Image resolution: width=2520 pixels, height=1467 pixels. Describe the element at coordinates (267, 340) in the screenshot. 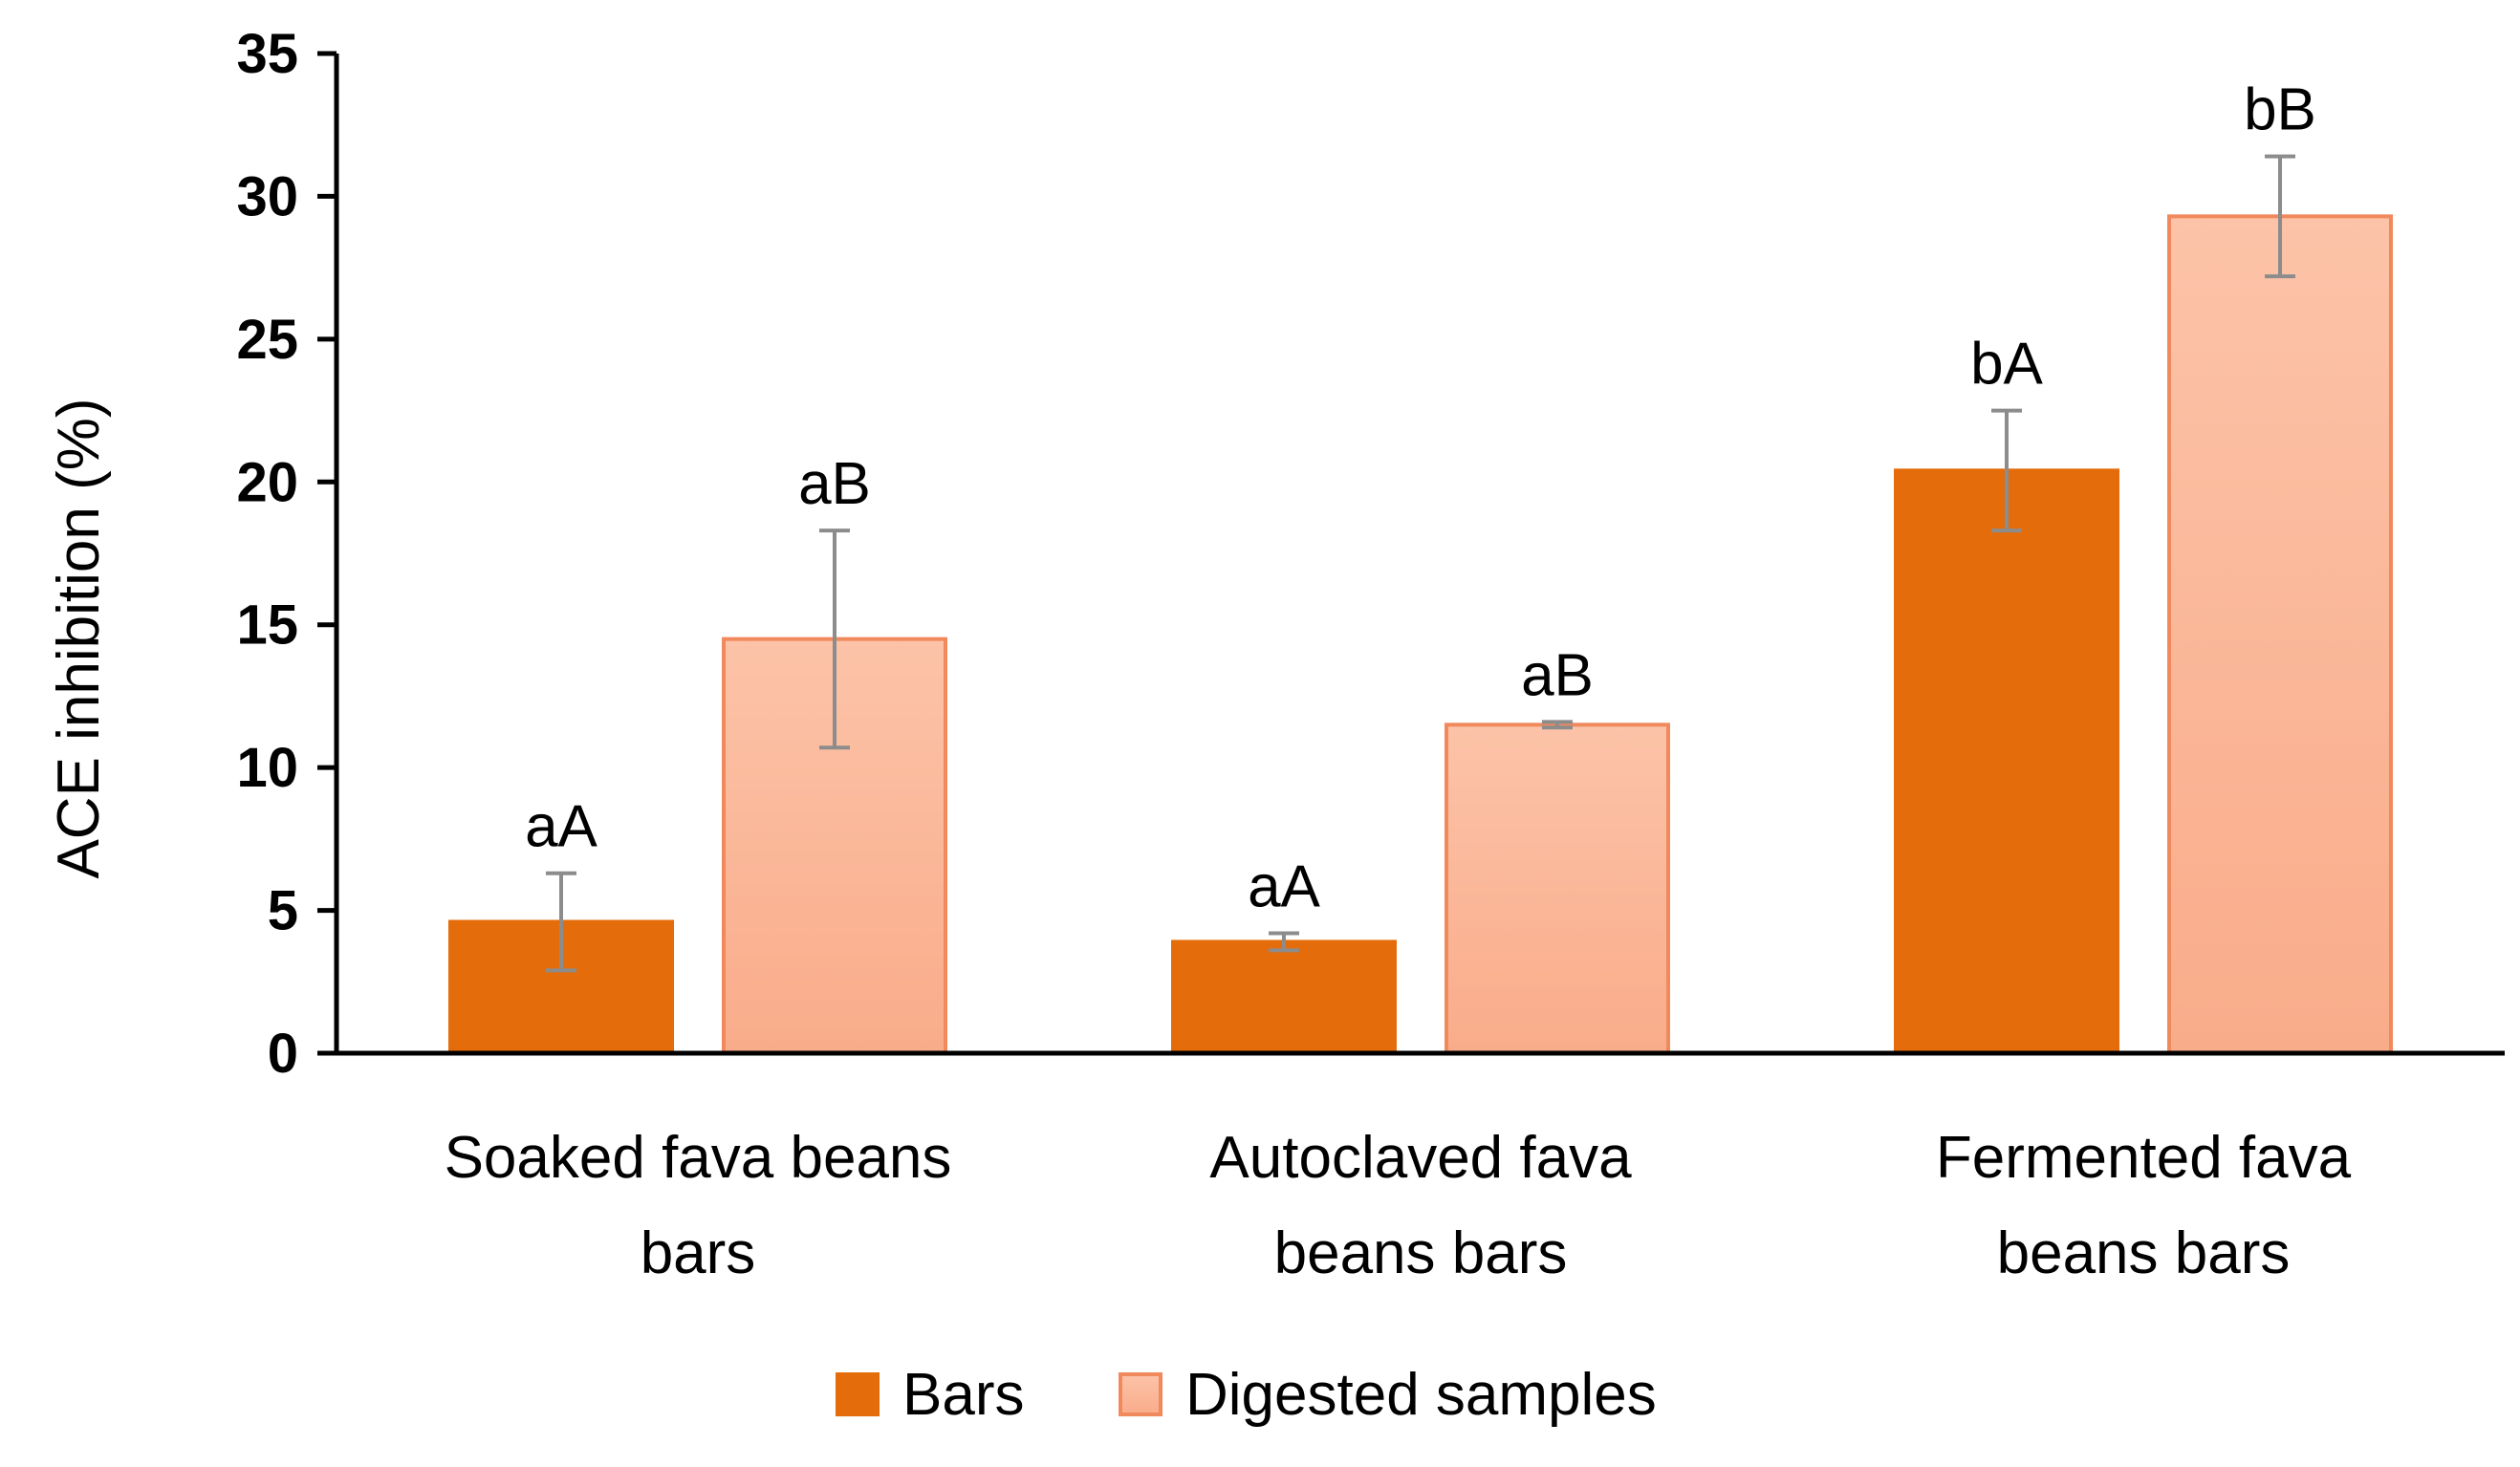

I see `y-tick-label: 25` at that location.